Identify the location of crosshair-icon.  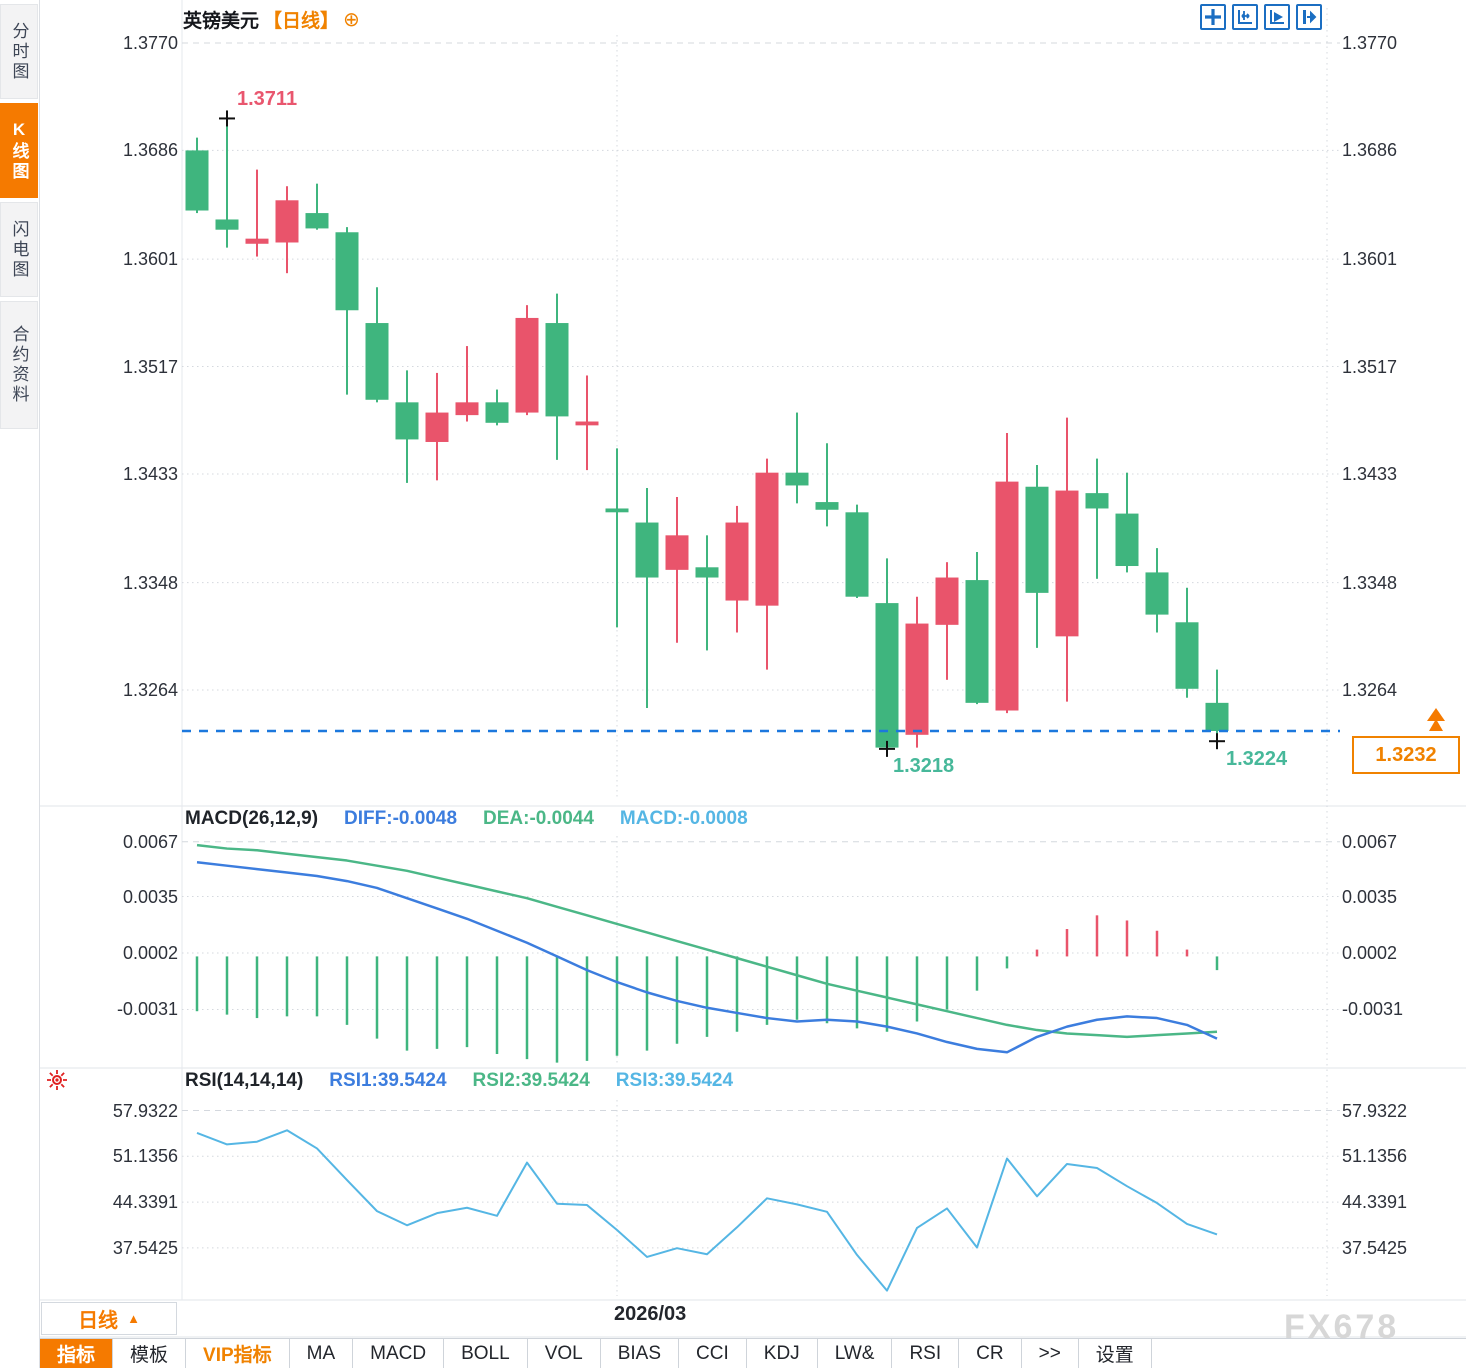
(1213, 17).